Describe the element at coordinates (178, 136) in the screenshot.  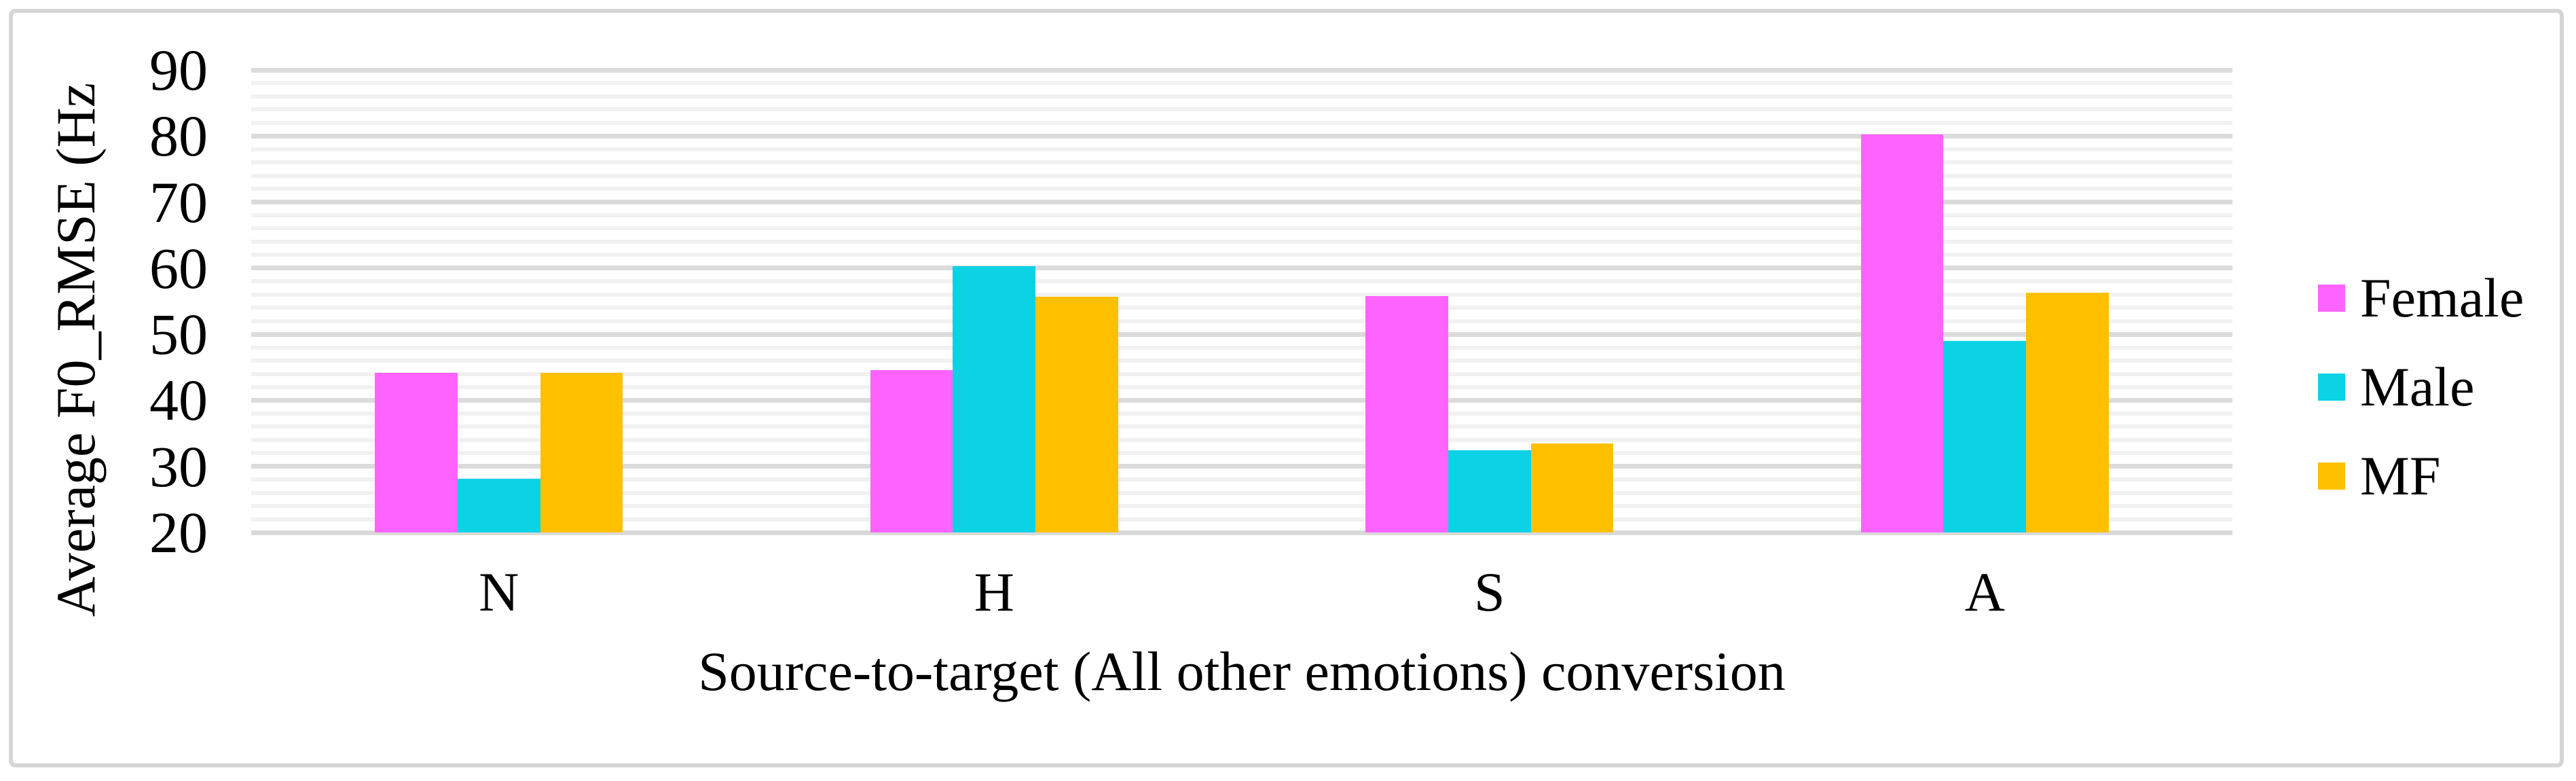
I see `y-tick-label-80: 80` at that location.